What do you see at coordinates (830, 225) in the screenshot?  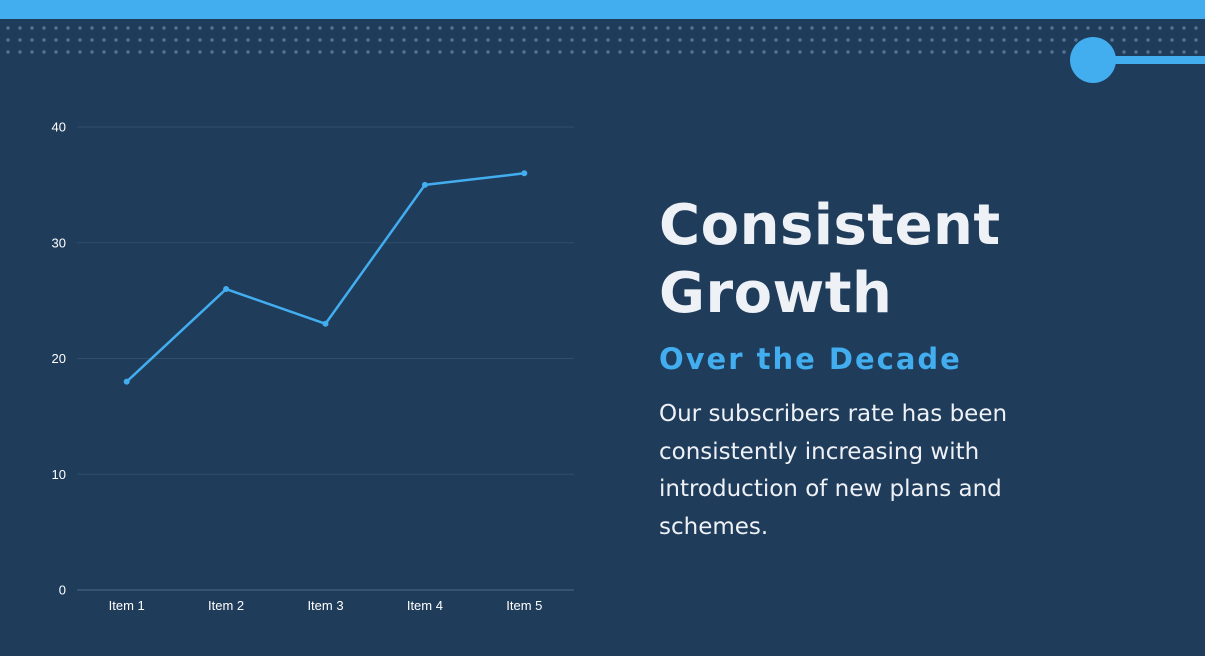 I see `title-line-1: Consistent` at bounding box center [830, 225].